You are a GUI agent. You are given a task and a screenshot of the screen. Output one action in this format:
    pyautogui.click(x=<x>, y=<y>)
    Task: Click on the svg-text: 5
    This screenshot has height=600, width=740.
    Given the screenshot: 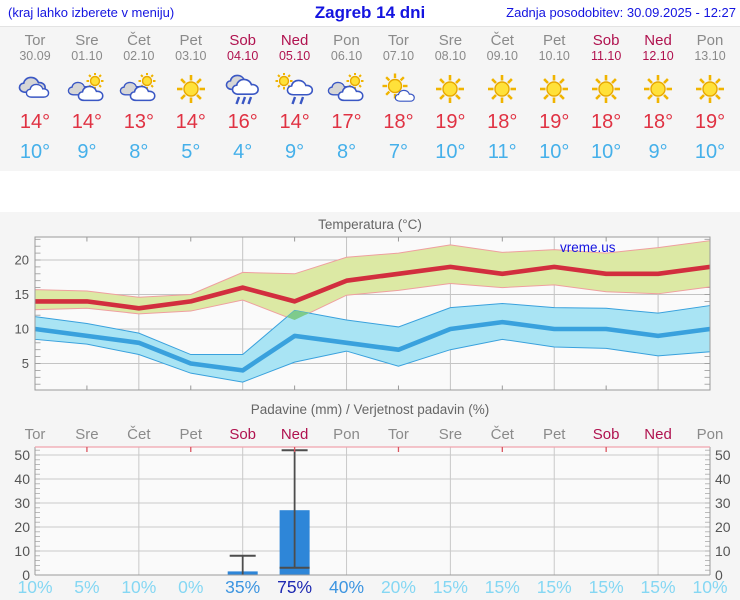 What is the action you would take?
    pyautogui.click(x=25, y=363)
    